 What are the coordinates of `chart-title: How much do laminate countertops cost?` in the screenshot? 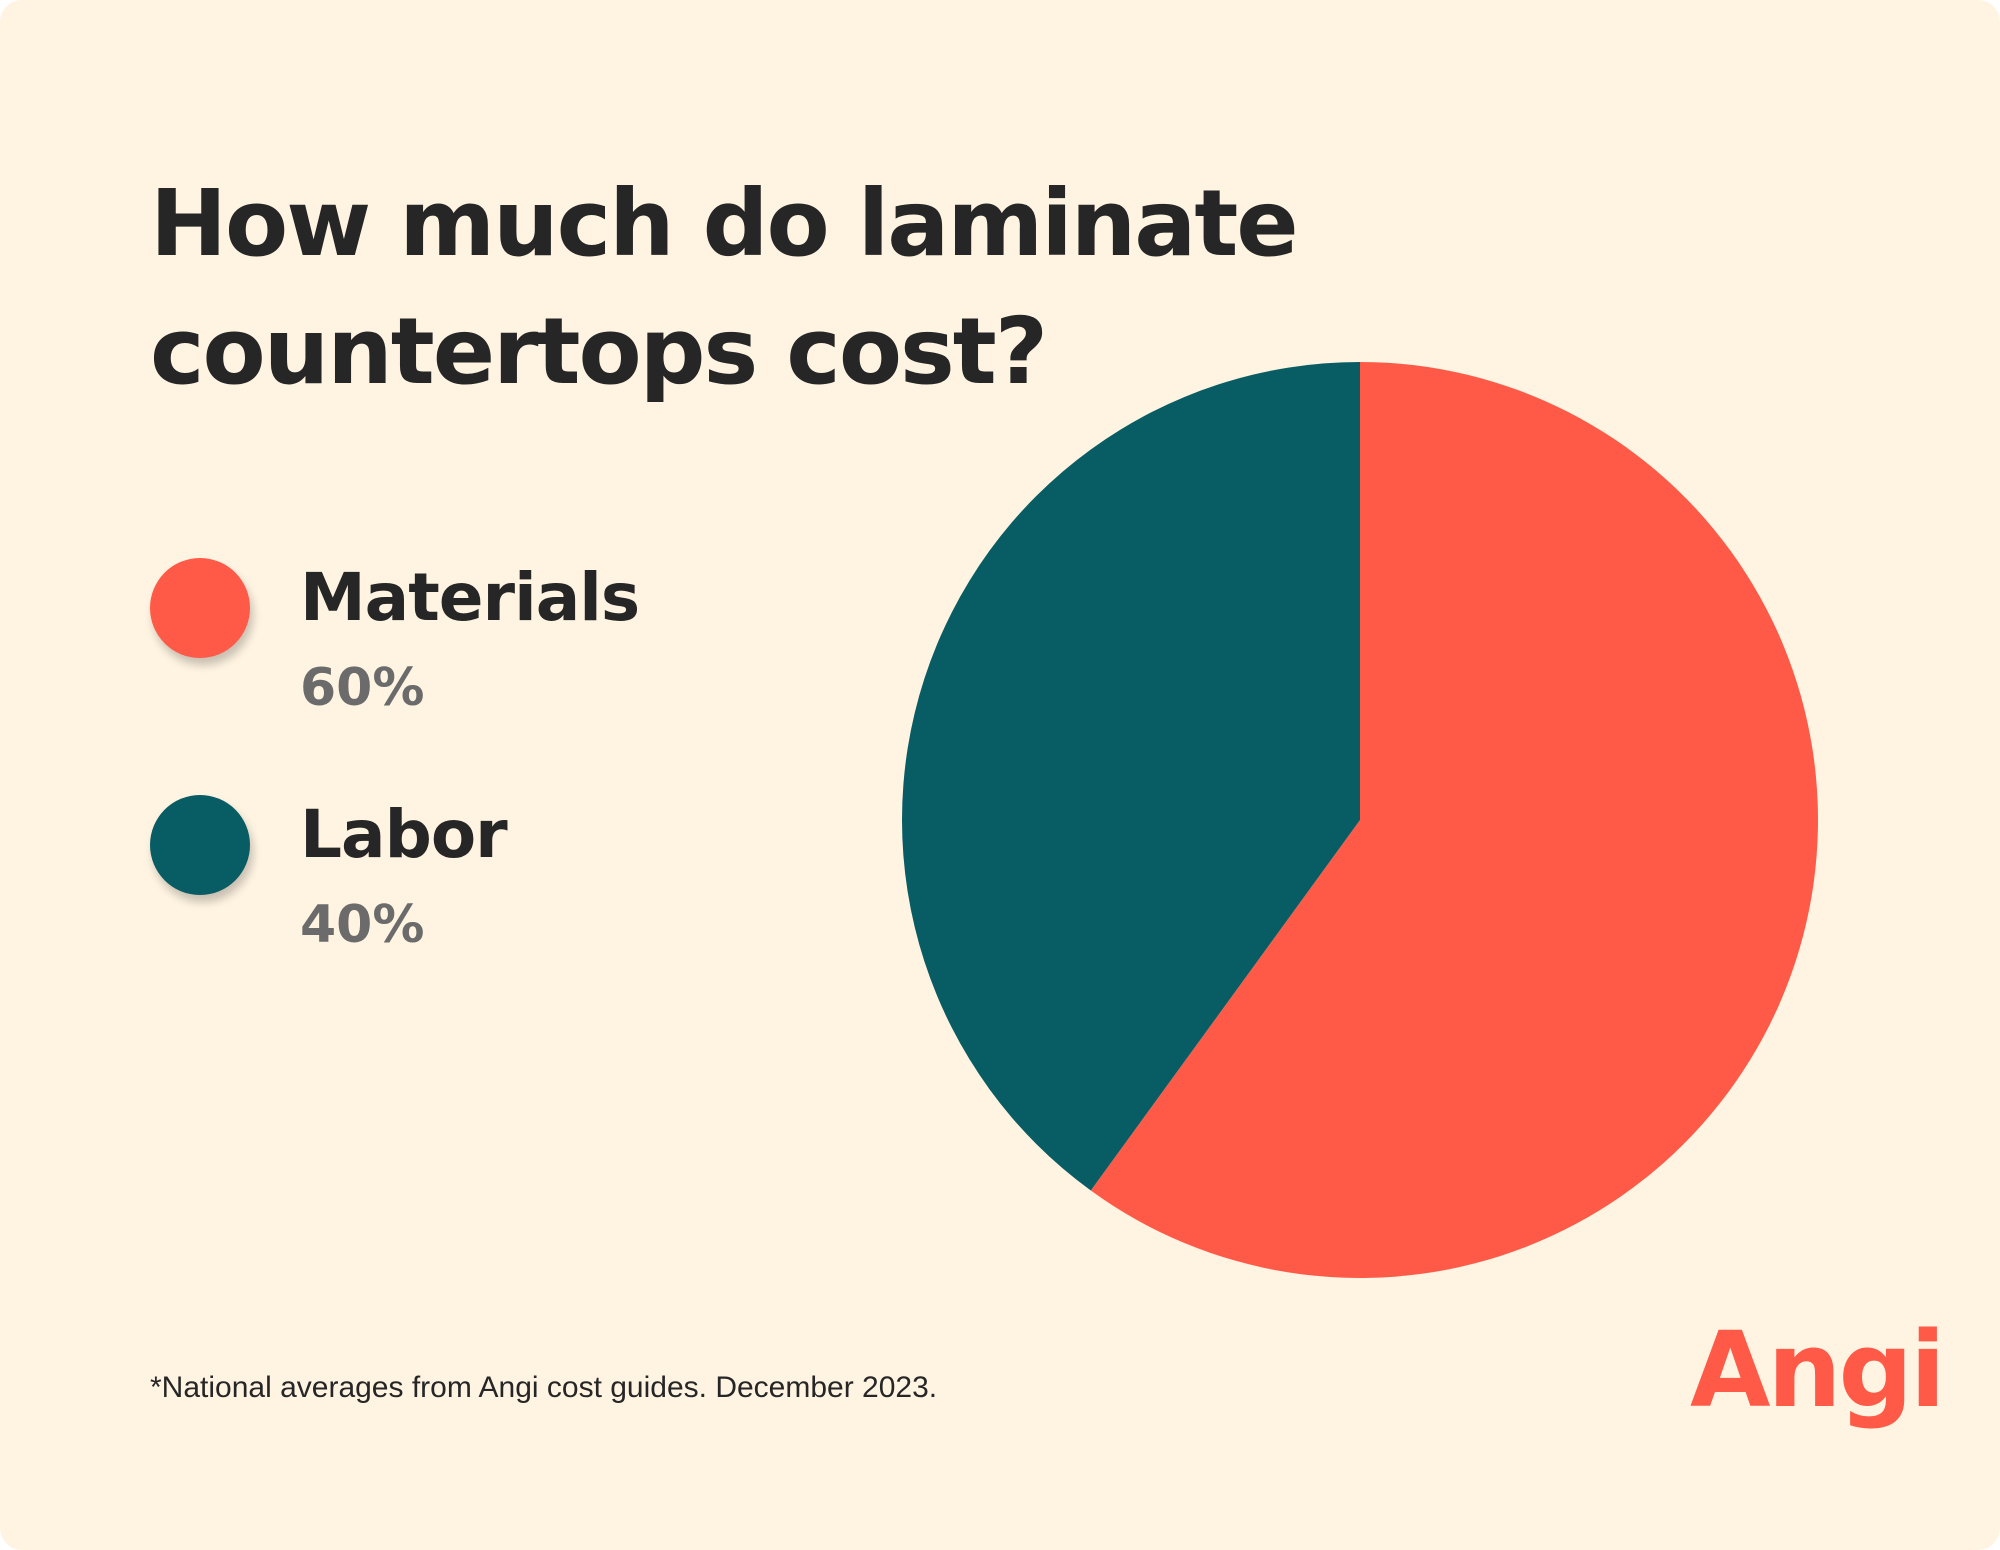 It's located at (724, 288).